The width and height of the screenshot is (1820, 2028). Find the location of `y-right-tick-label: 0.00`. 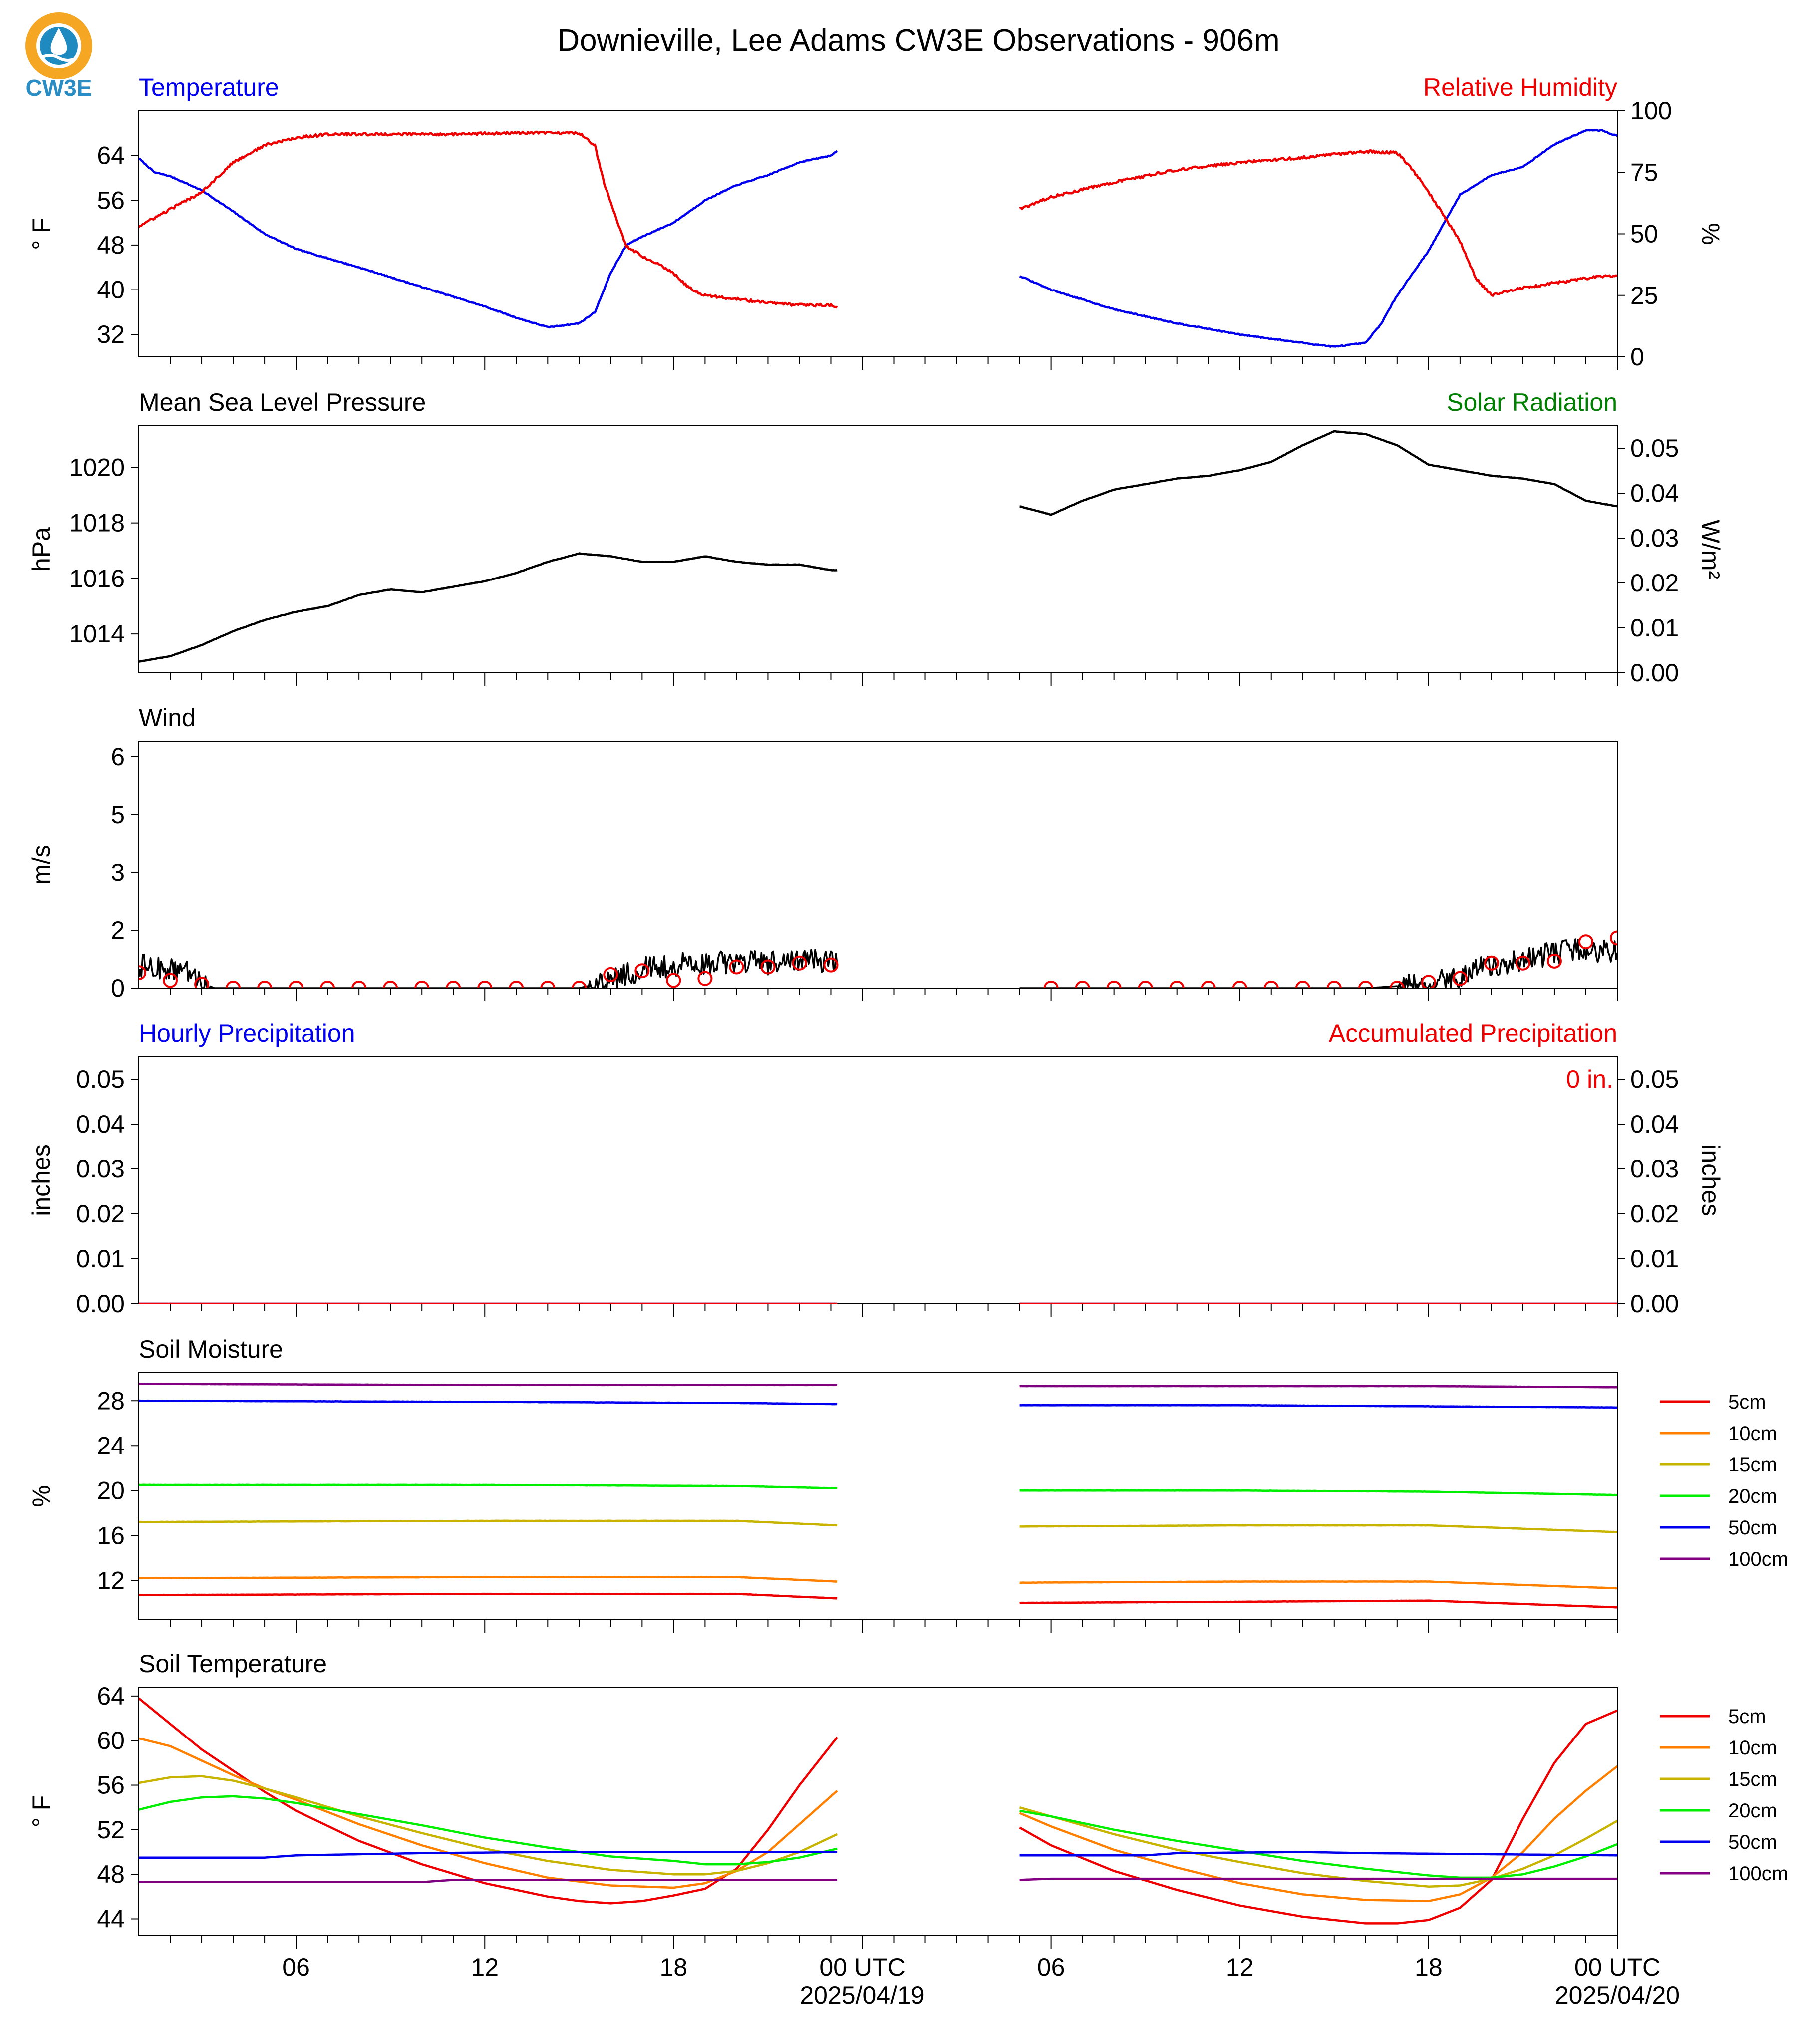

y-right-tick-label: 0.00 is located at coordinates (1654, 1304).